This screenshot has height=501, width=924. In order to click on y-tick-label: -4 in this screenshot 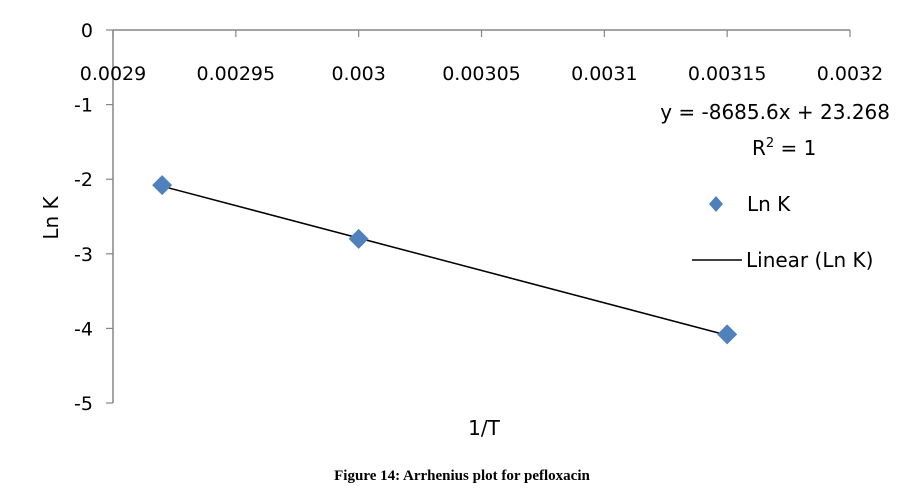, I will do `click(83, 329)`.